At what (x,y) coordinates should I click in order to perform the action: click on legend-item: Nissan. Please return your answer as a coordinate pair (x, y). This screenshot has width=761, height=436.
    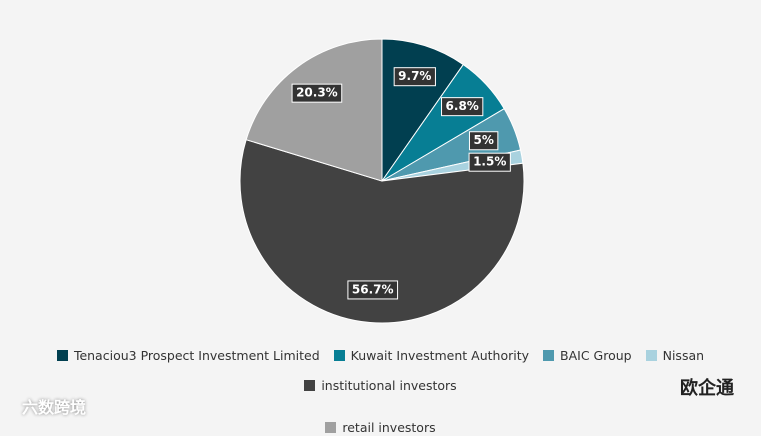
    Looking at the image, I should click on (675, 355).